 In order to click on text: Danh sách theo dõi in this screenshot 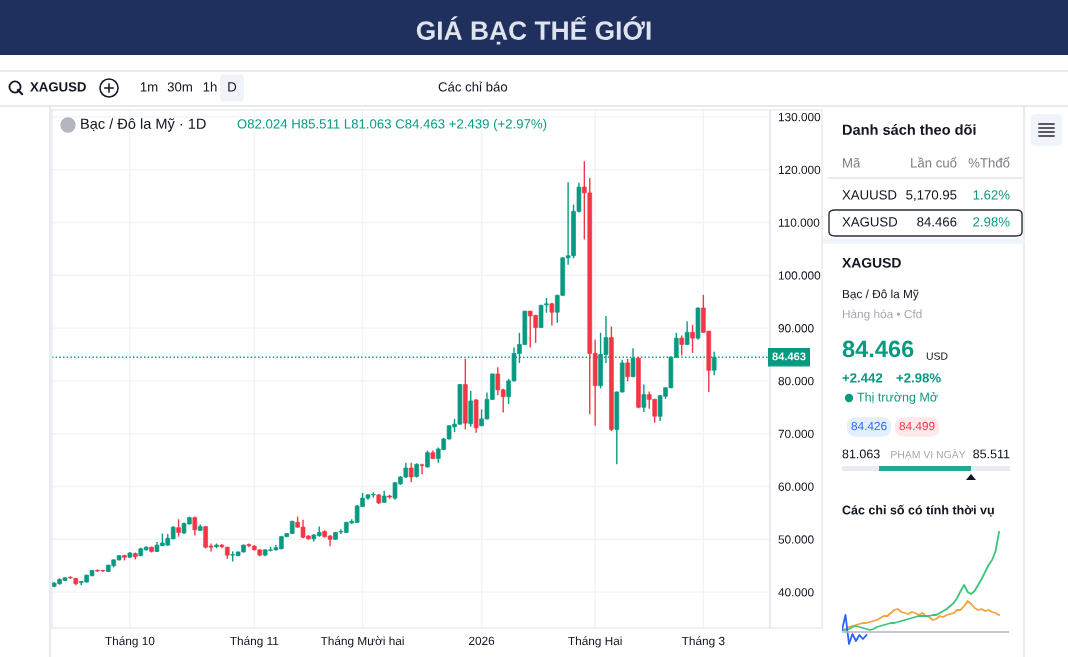, I will do `click(909, 129)`.